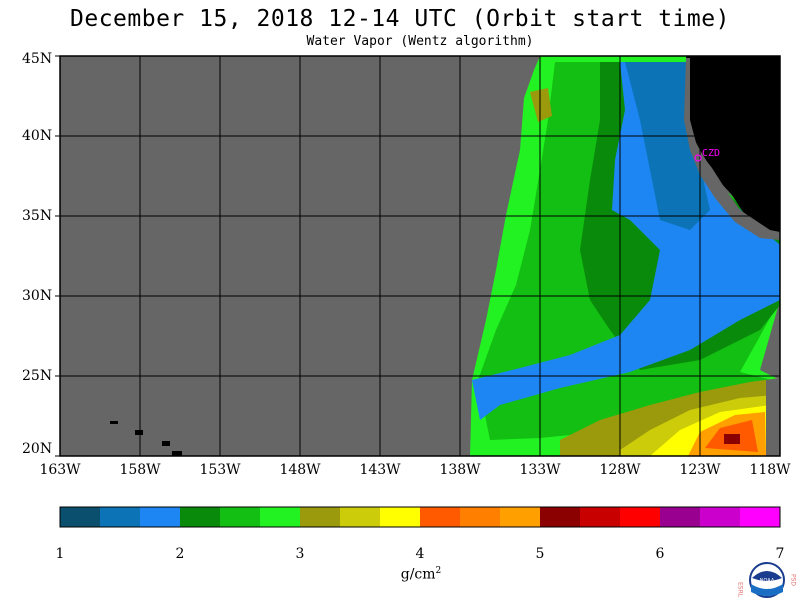  I want to click on lat-label-45n: 45N, so click(37, 59).